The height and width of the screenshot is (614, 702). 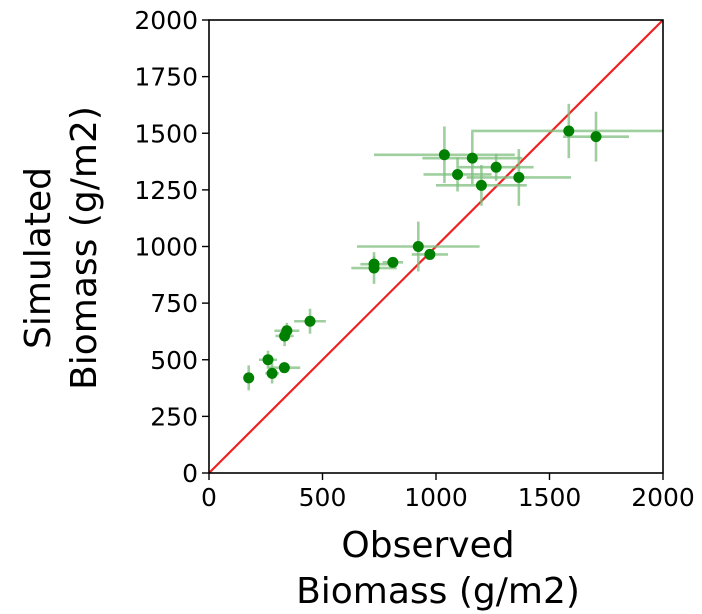 I want to click on x-axis-label-line-1: Observed, so click(x=427, y=545).